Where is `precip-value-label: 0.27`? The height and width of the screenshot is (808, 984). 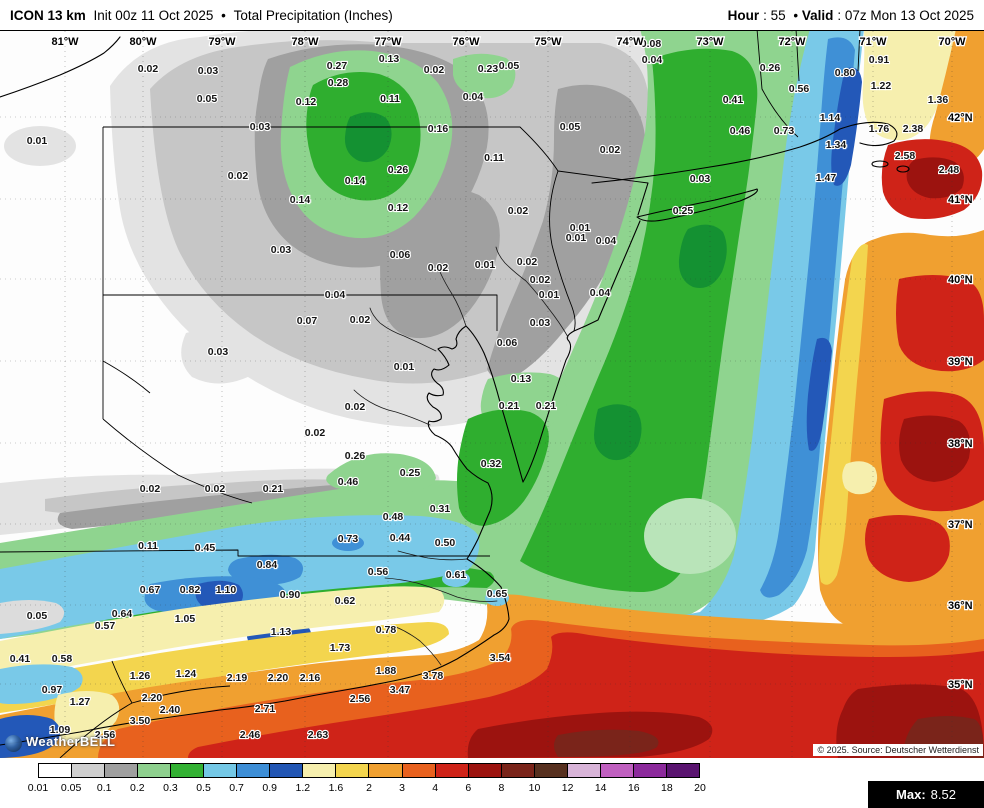 precip-value-label: 0.27 is located at coordinates (337, 66).